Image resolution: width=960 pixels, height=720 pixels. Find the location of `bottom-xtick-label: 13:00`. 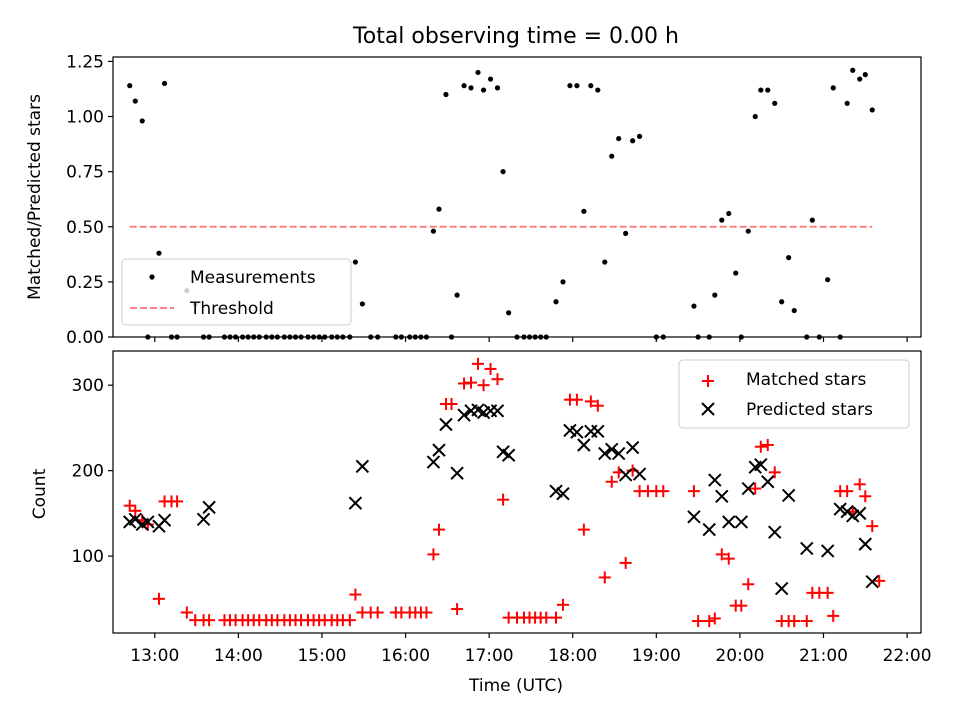

bottom-xtick-label: 13:00 is located at coordinates (154, 656).